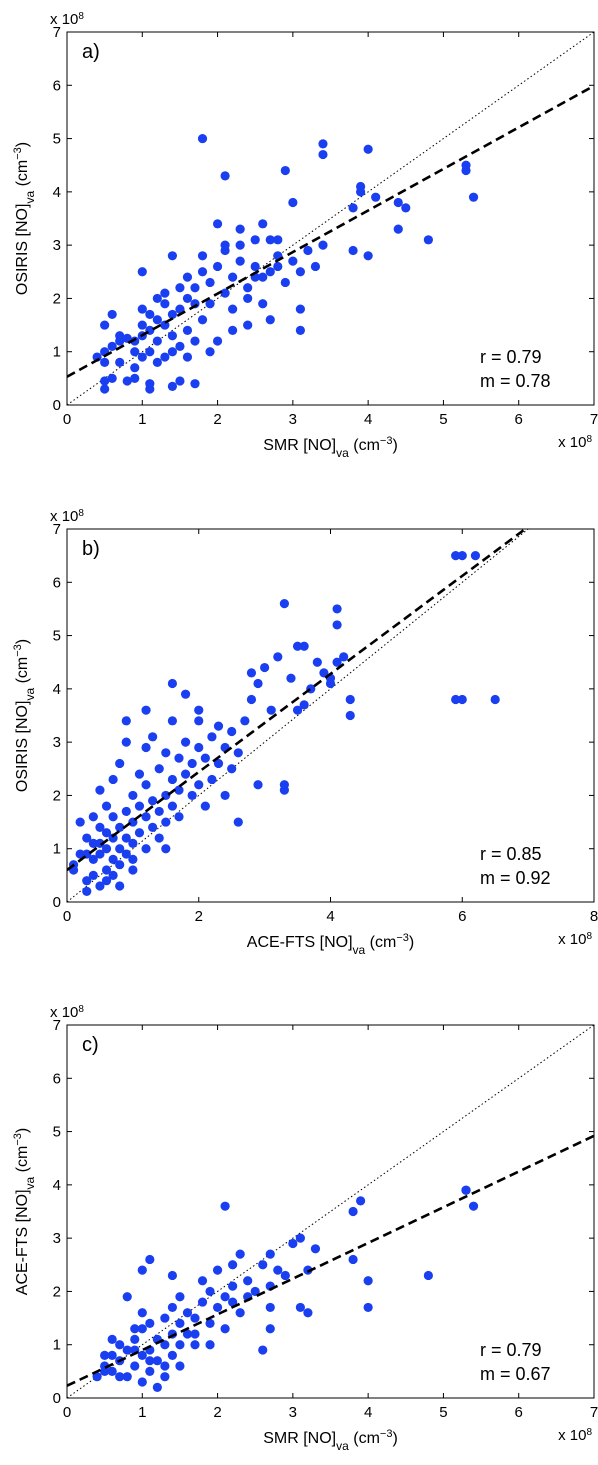 This screenshot has height=1465, width=598. I want to click on data-points, so click(285, 263).